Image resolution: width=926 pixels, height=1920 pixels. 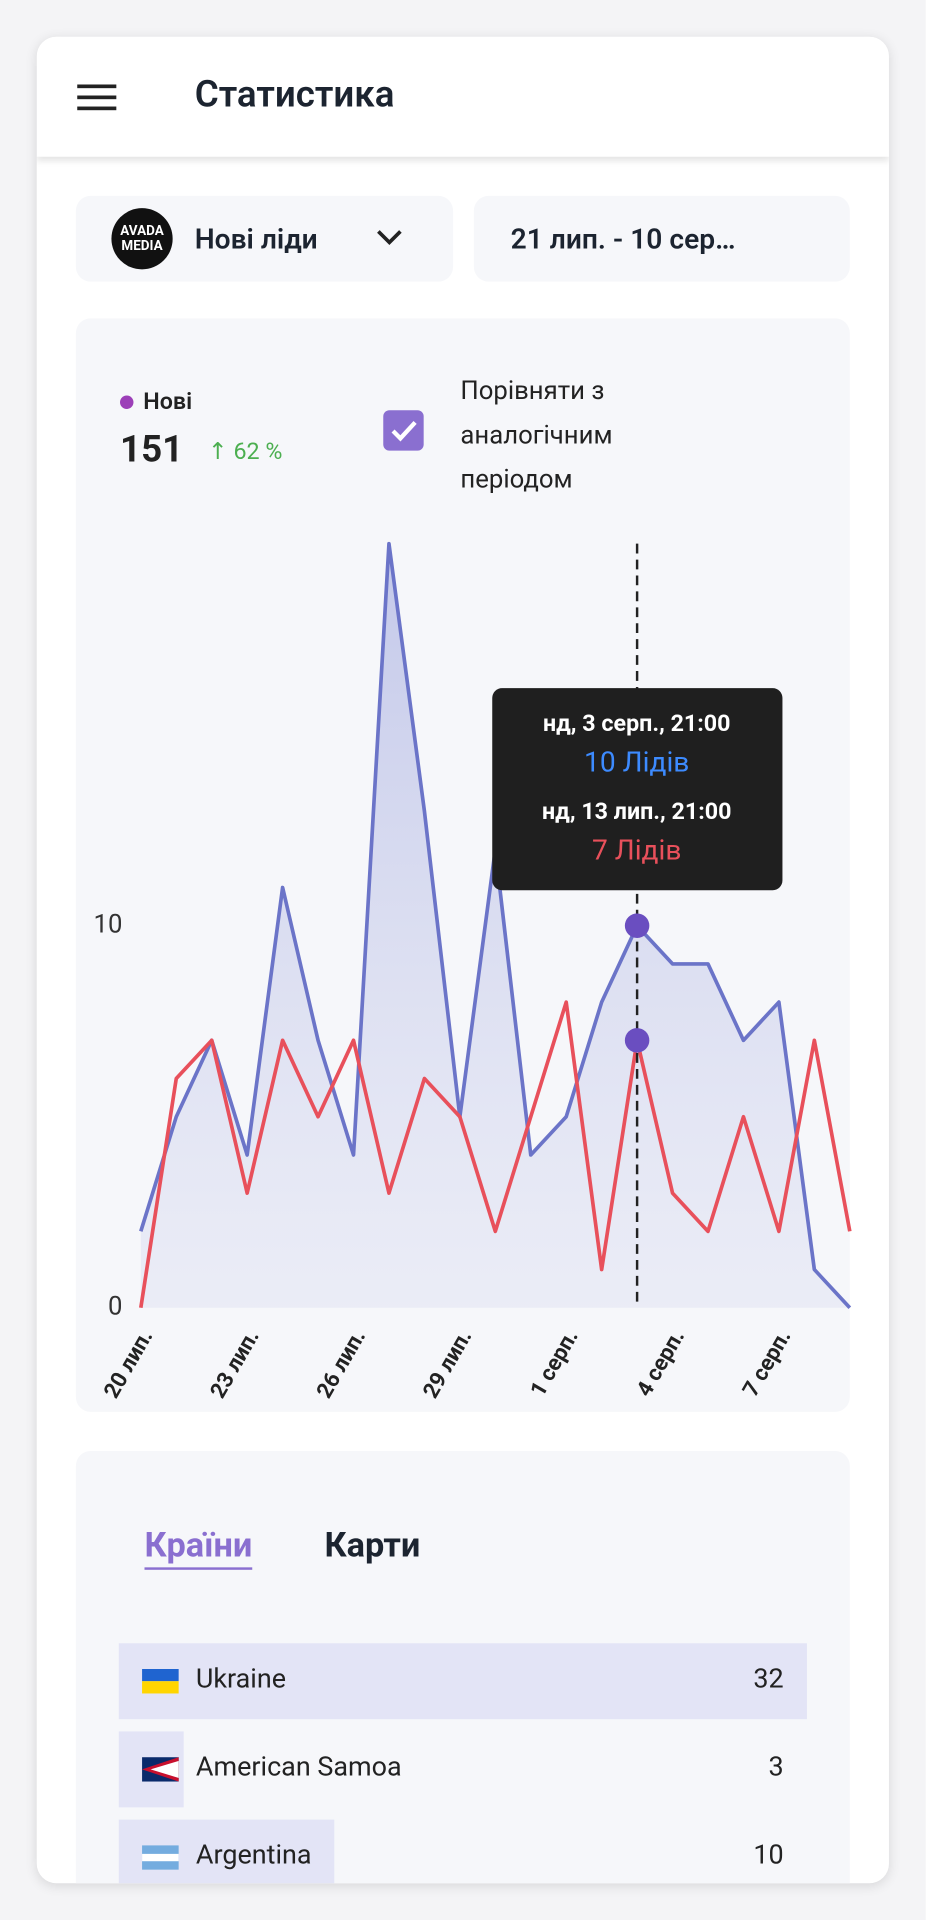 I want to click on checkbox, so click(x=403, y=430).